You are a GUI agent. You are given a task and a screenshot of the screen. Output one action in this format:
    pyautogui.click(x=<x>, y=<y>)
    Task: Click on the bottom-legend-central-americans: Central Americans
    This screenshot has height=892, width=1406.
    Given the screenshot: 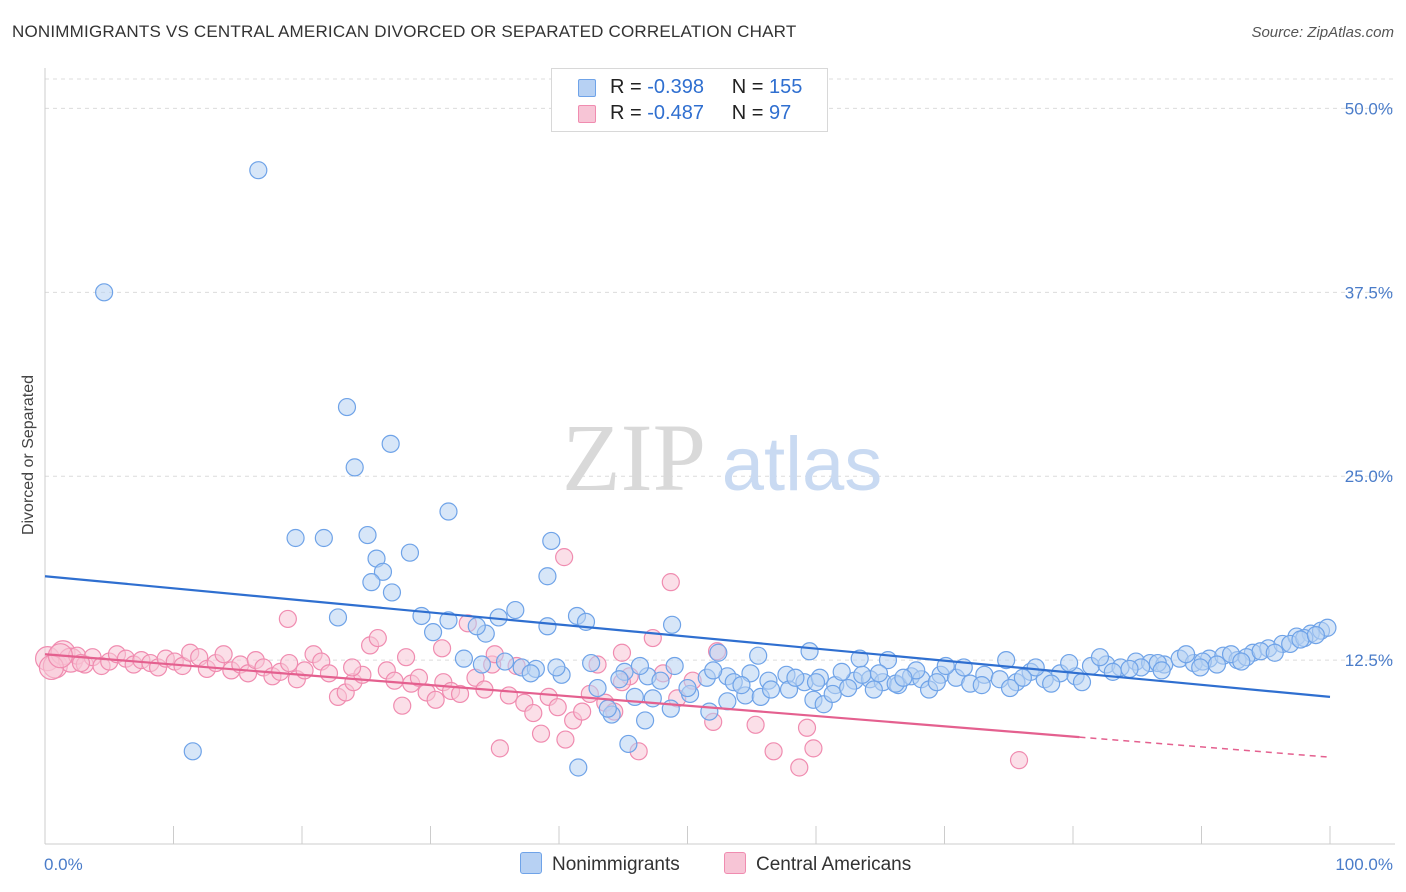 What is the action you would take?
    pyautogui.click(x=817, y=864)
    